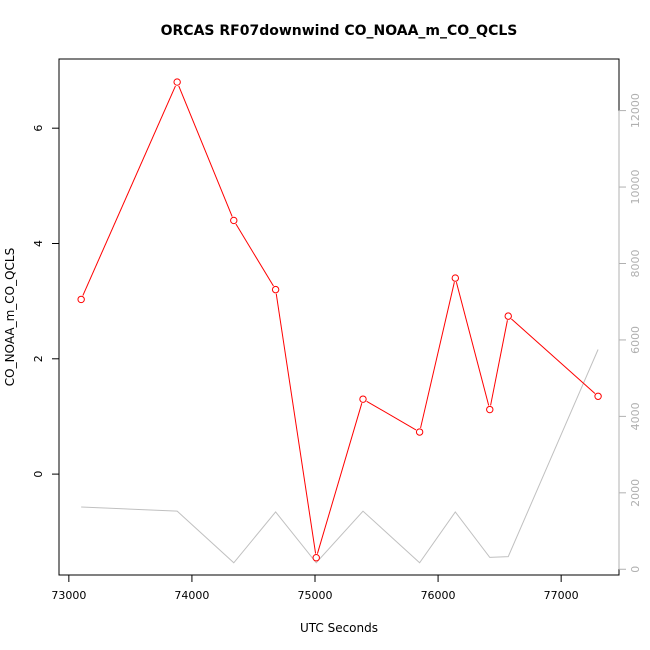 The height and width of the screenshot is (650, 650). I want to click on x-tick-label: 77000, so click(561, 595).